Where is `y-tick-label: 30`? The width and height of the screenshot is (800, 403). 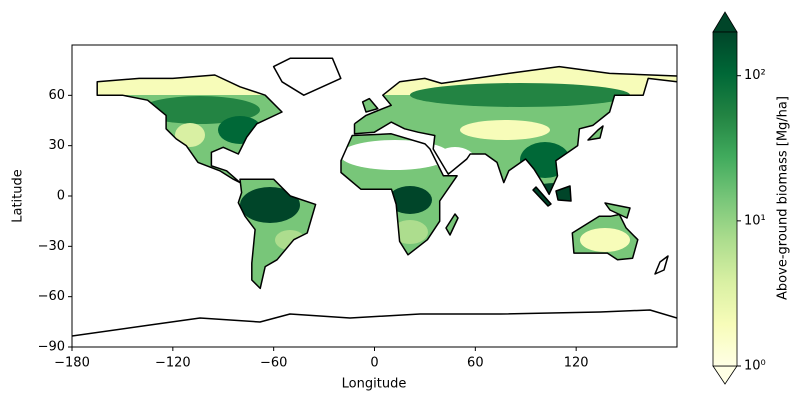
y-tick-label: 30 is located at coordinates (56, 145).